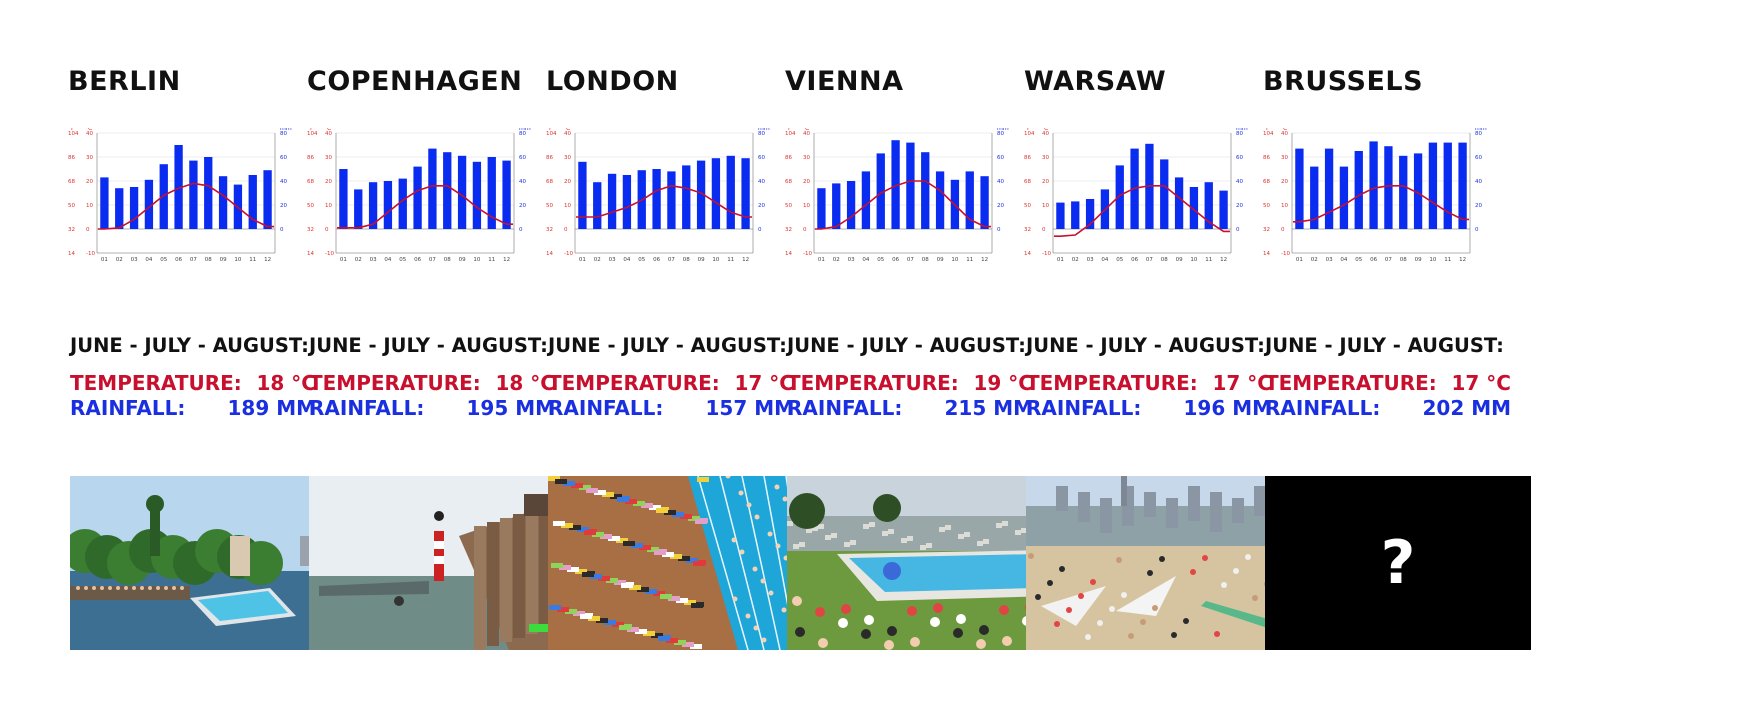 The image size is (1754, 720). Describe the element at coordinates (327, 230) in the screenshot. I see `tick-label-c: 0` at that location.